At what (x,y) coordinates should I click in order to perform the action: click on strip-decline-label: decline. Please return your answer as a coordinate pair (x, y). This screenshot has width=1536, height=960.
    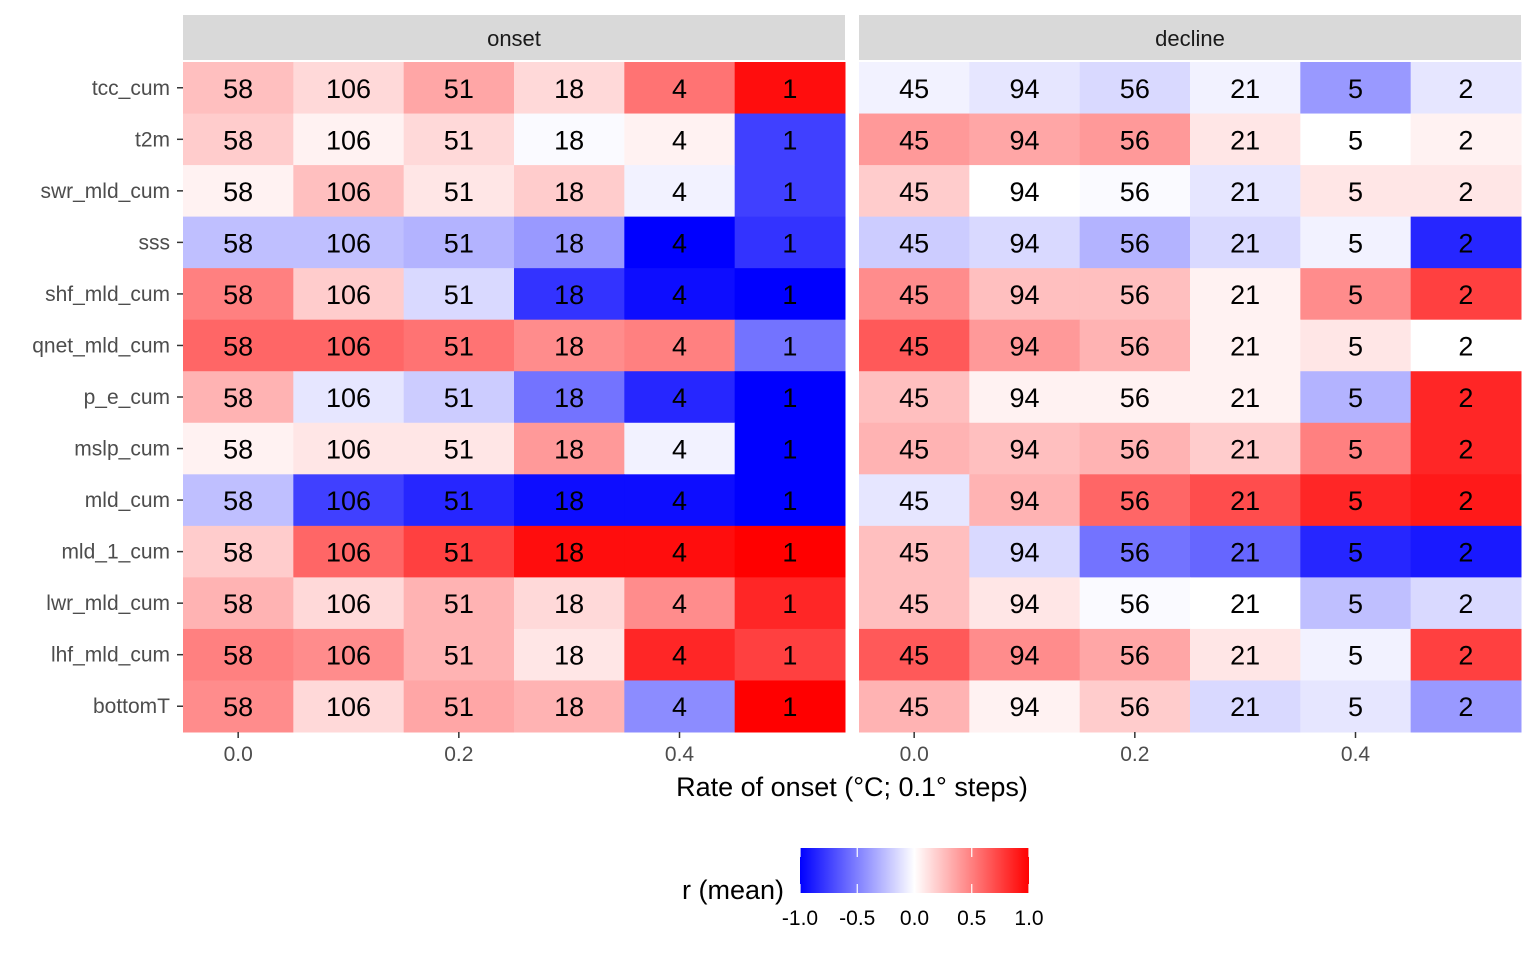
    Looking at the image, I should click on (1190, 38).